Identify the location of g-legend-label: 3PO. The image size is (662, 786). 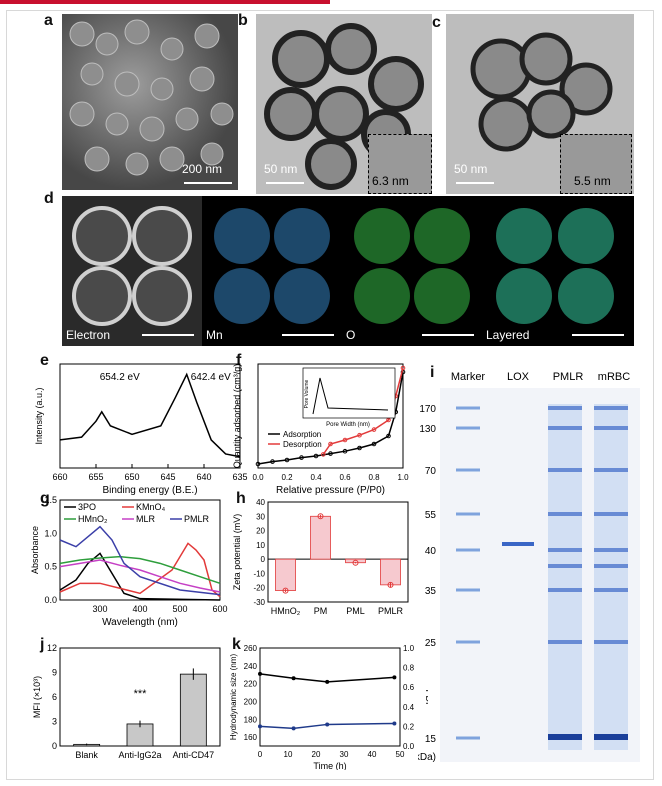
(87, 507).